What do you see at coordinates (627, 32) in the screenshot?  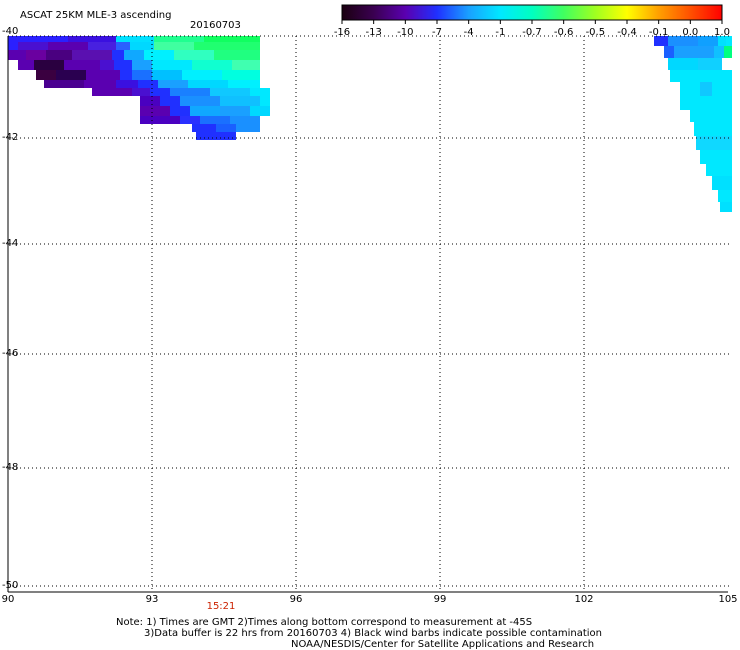 I see `colorbar-label: -0.4` at bounding box center [627, 32].